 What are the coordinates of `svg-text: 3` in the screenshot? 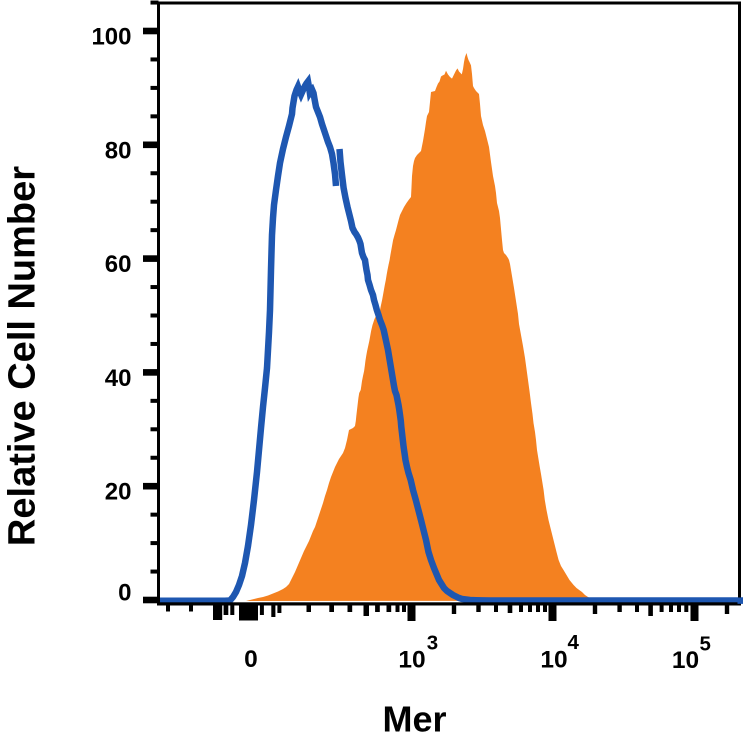 It's located at (432, 642).